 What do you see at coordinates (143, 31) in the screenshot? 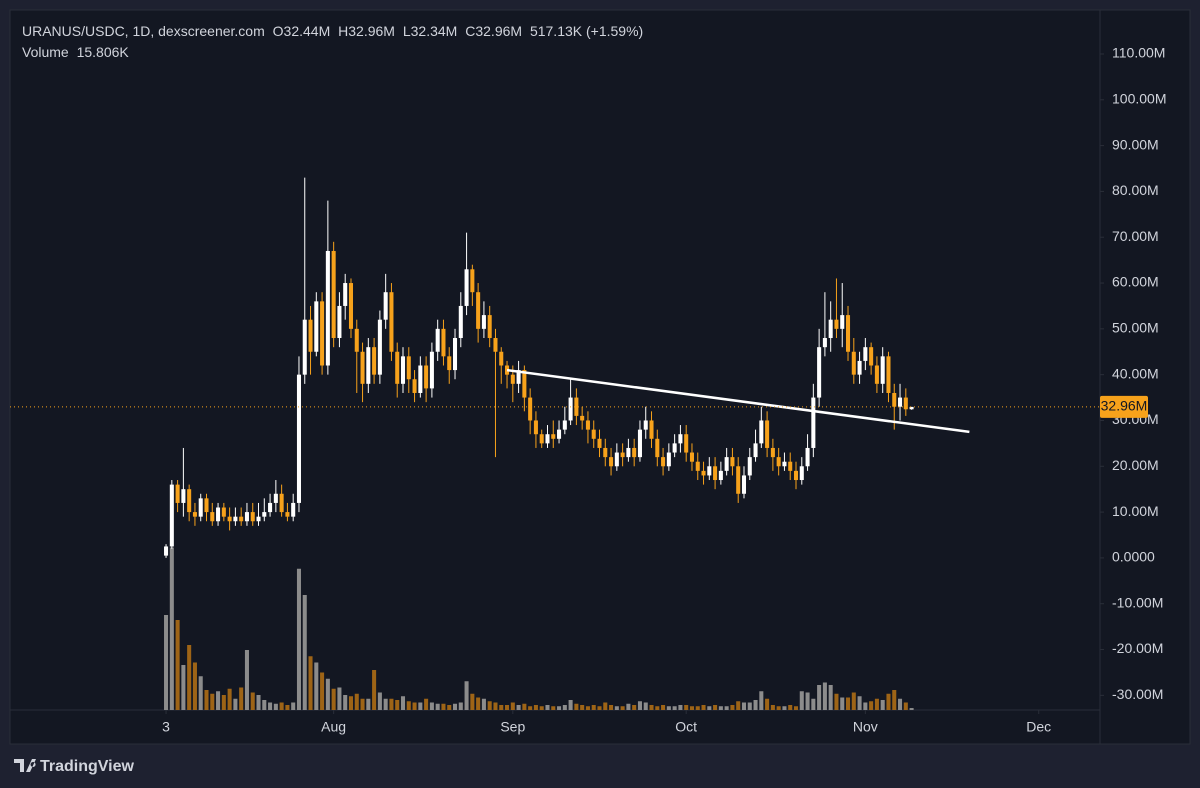
I see `symbol: URANUS/USDC, 1D, dexscreener.com` at bounding box center [143, 31].